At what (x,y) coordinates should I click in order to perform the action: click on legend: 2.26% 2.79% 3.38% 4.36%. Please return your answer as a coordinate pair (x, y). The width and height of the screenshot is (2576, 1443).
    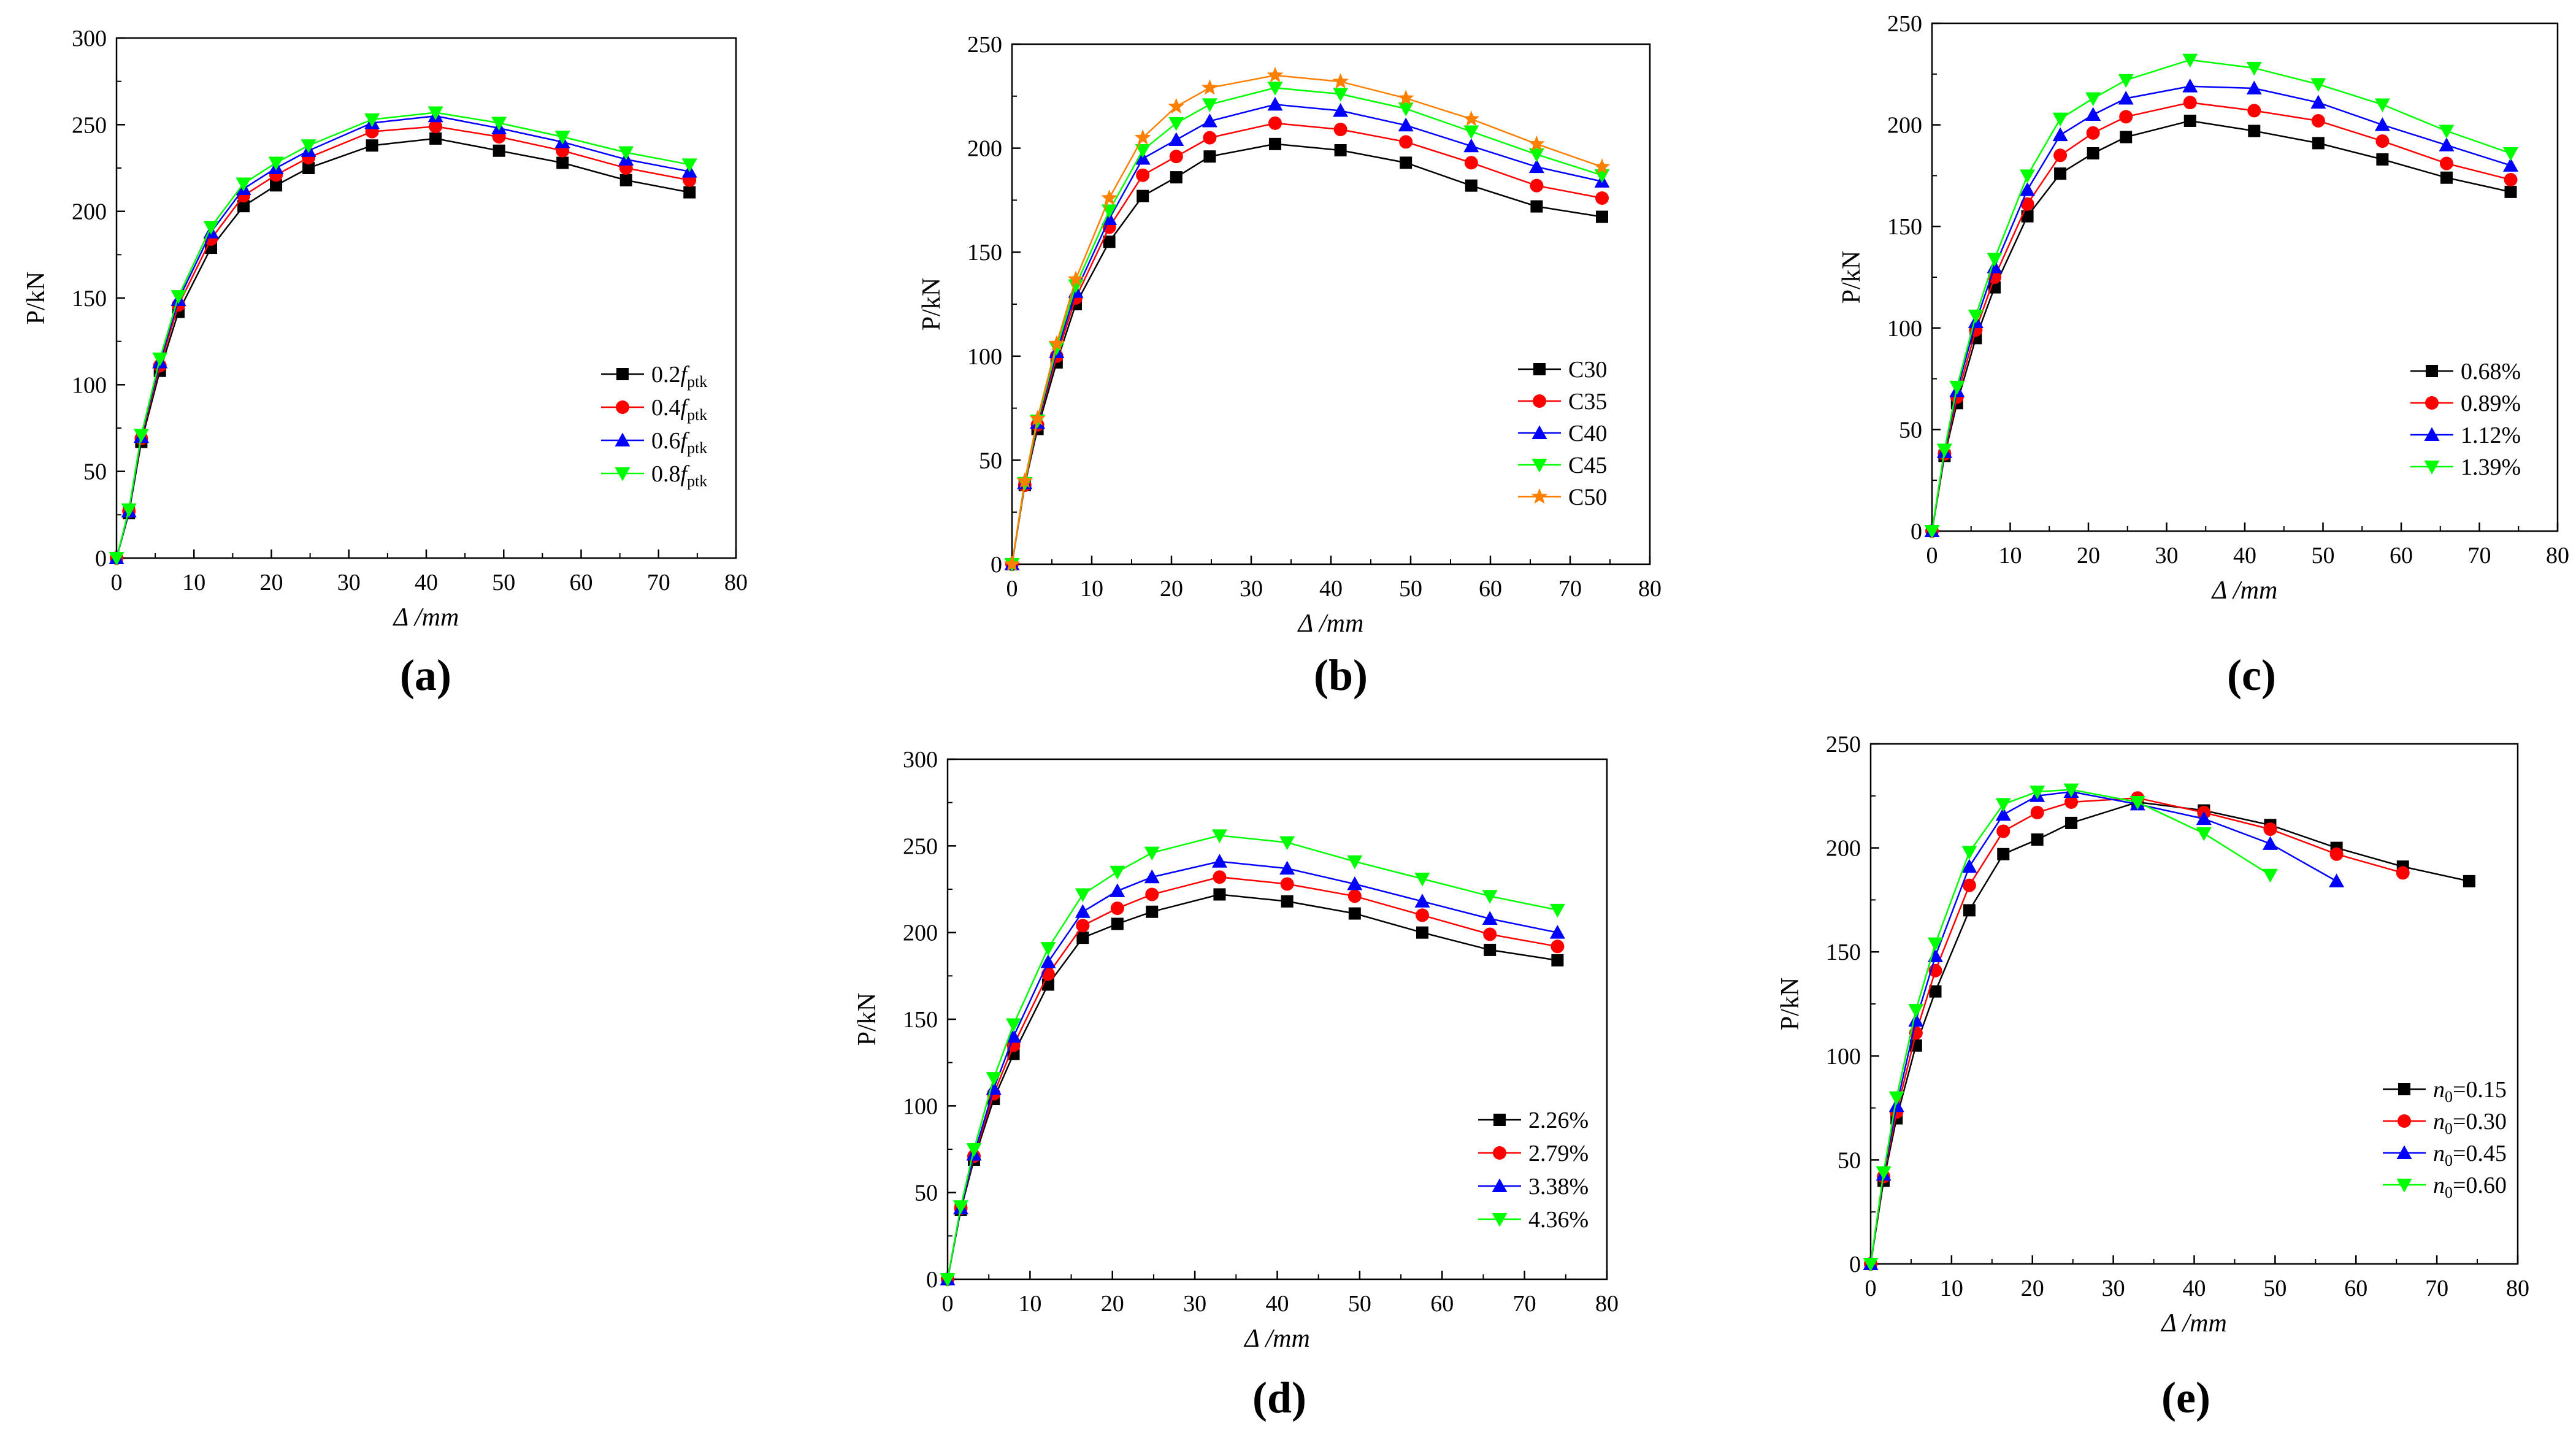
    Looking at the image, I should click on (1533, 1170).